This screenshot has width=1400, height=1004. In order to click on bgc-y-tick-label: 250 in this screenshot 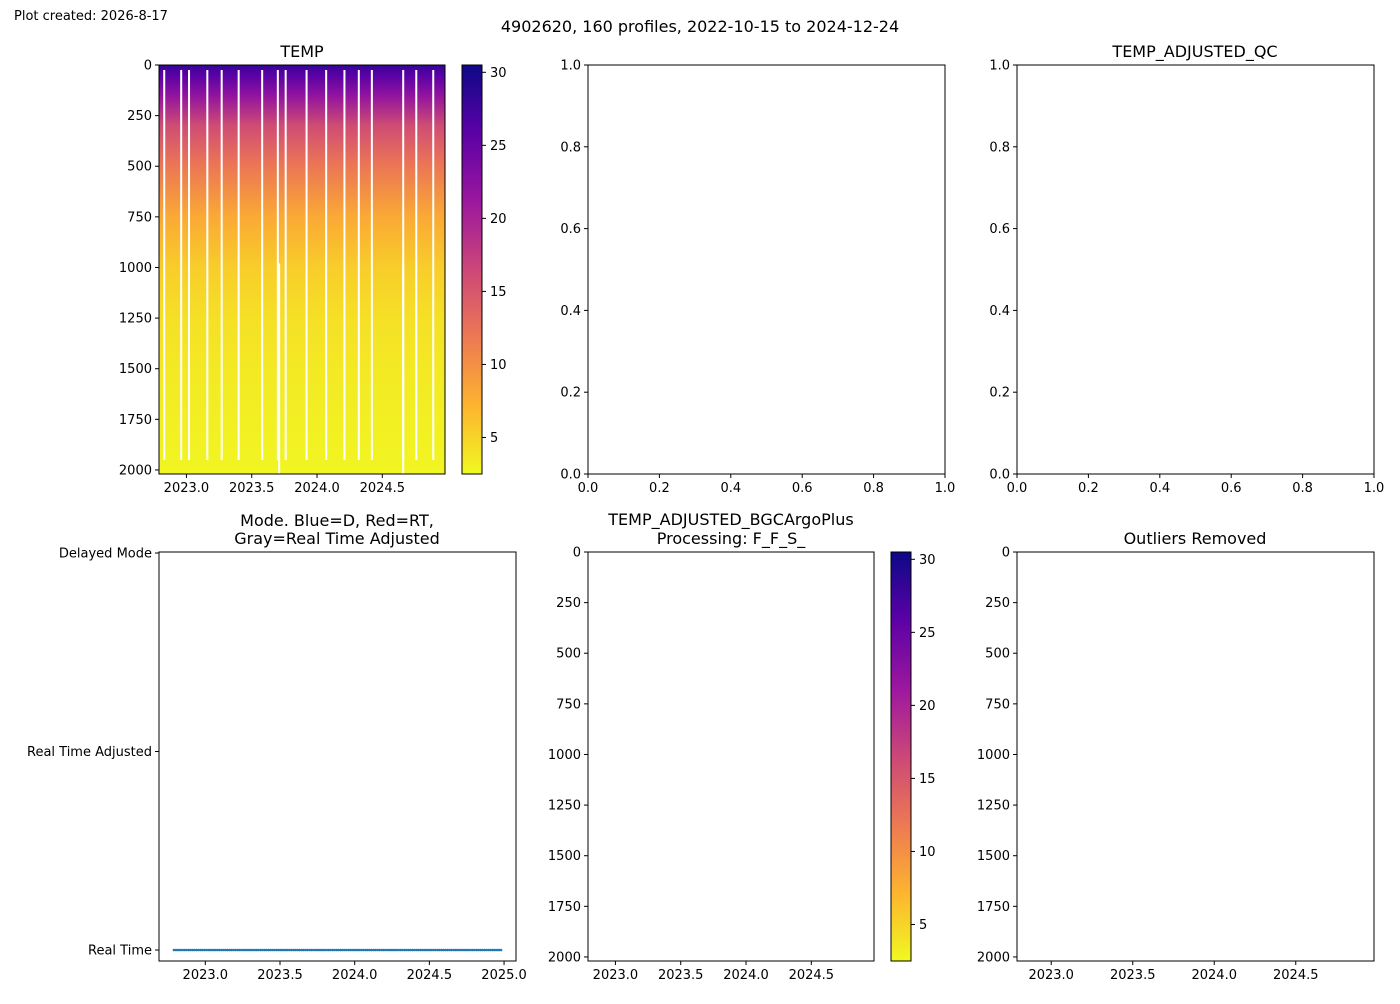, I will do `click(568, 603)`.